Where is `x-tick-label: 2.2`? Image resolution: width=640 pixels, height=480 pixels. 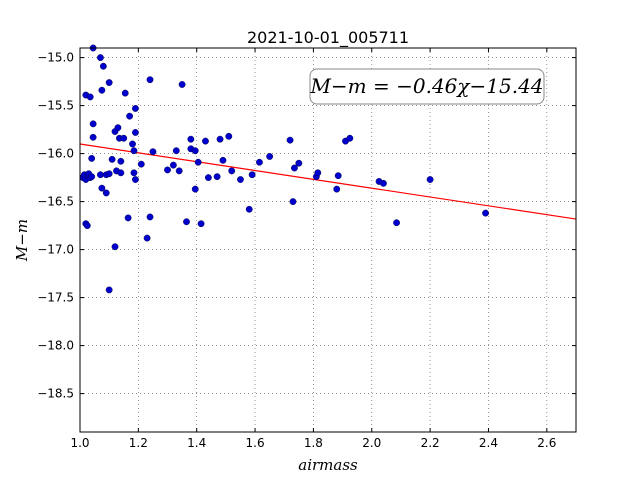 x-tick-label: 2.2 is located at coordinates (430, 443).